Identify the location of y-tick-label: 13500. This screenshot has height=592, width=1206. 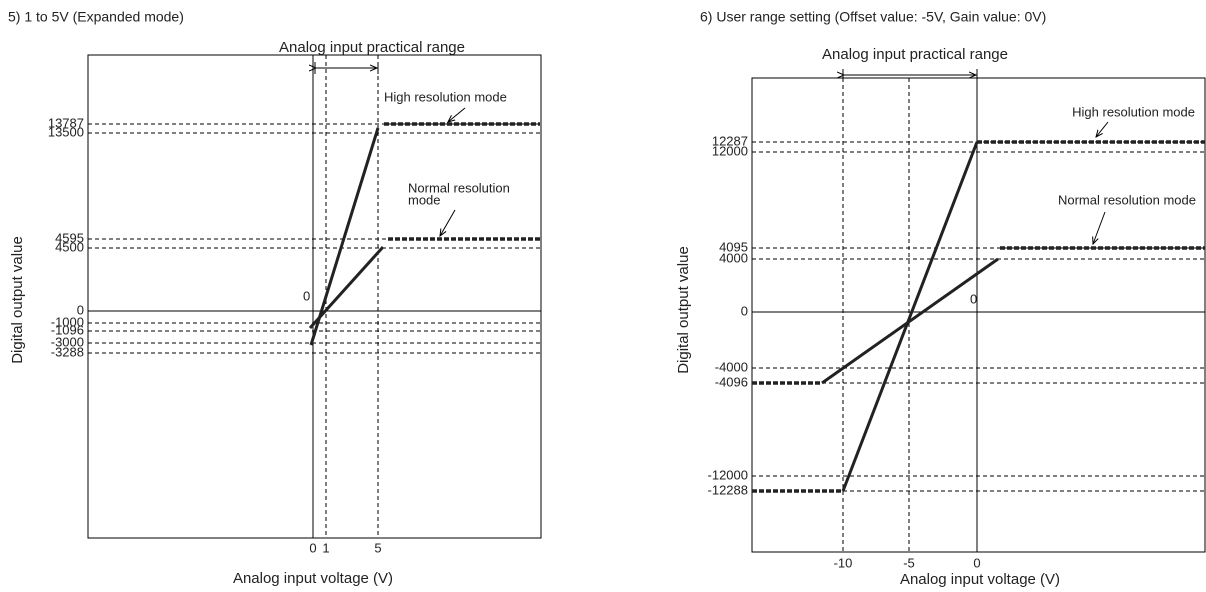
(66, 131).